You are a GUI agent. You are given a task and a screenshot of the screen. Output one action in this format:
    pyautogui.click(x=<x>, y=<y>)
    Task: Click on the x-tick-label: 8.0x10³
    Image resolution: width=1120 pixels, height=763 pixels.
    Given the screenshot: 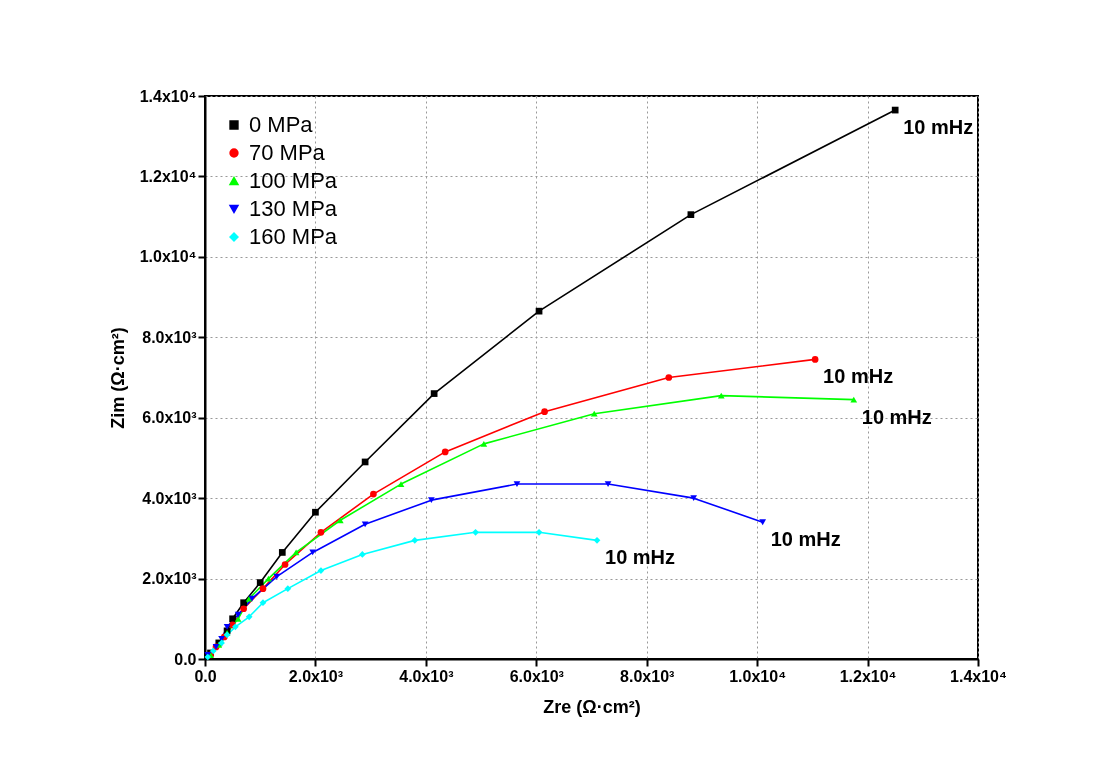 What is the action you would take?
    pyautogui.click(x=647, y=676)
    